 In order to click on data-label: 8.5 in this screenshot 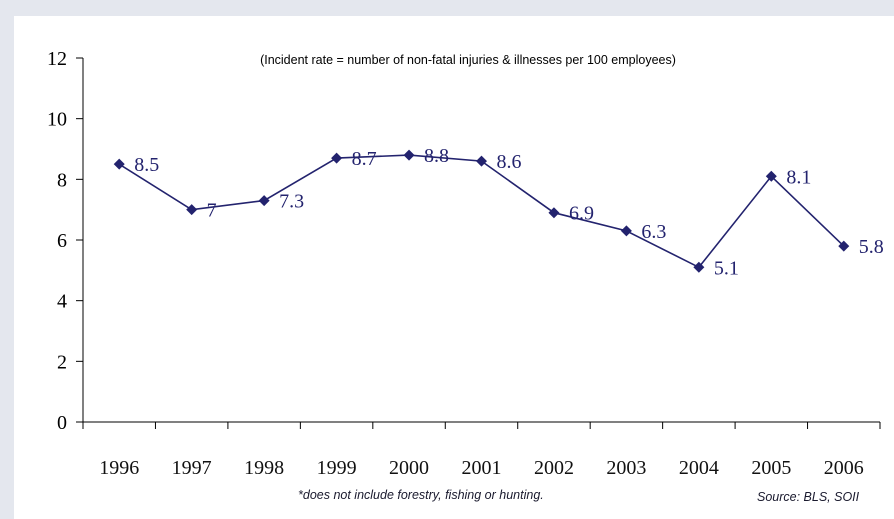, I will do `click(146, 165)`.